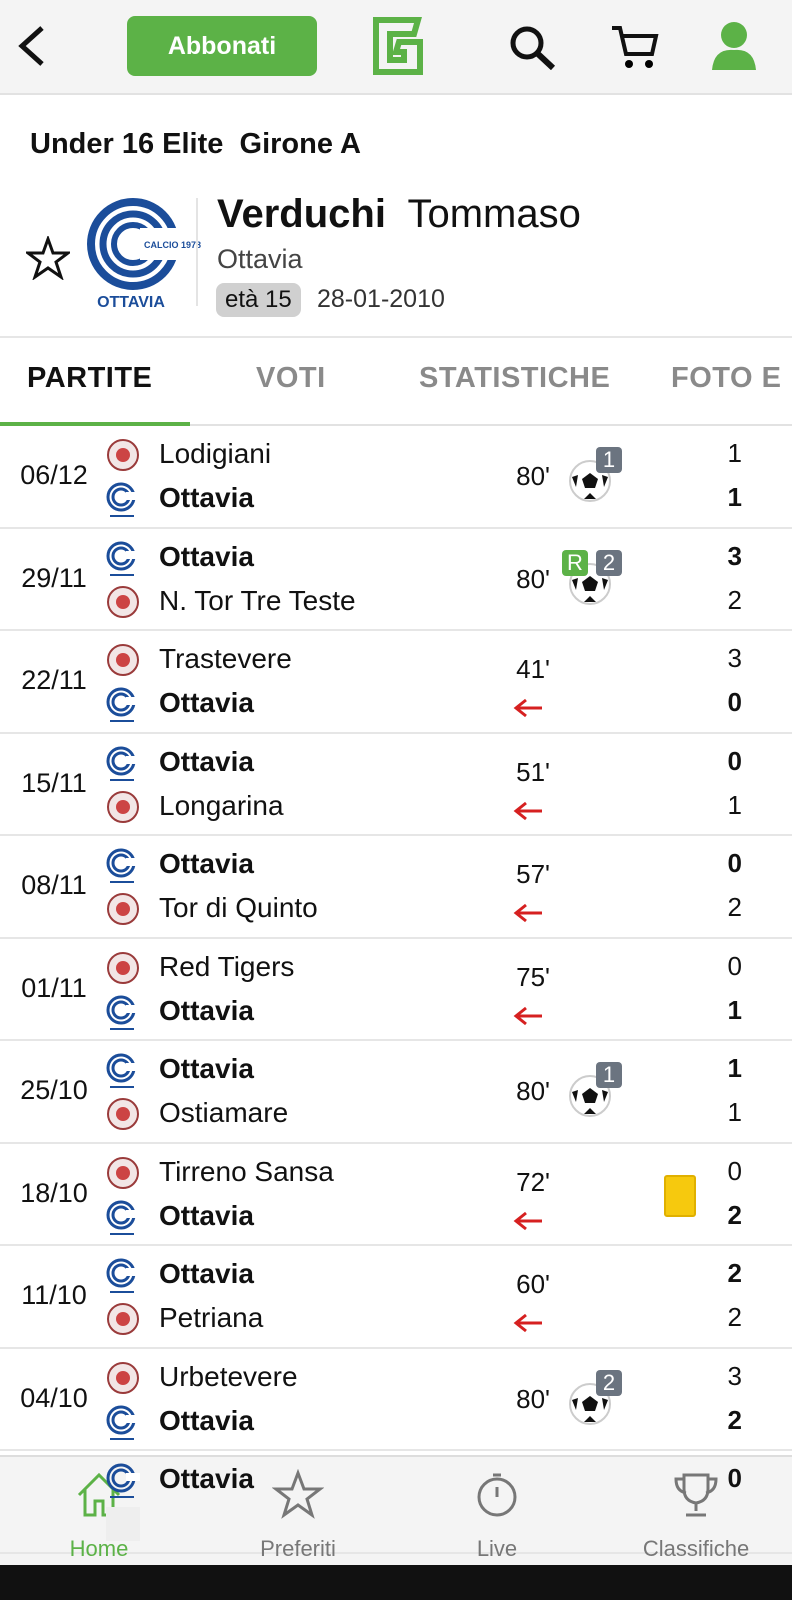 The height and width of the screenshot is (1600, 792). I want to click on match-row: 06/12 Lodigiani 1 Ottavia 1 80' 1, so click(396, 477).